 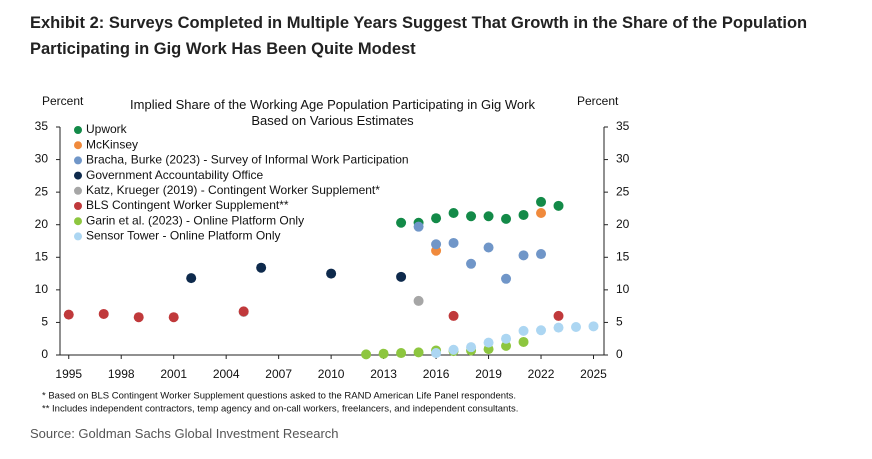 What do you see at coordinates (44, 354) in the screenshot?
I see `y-tick-label: 0` at bounding box center [44, 354].